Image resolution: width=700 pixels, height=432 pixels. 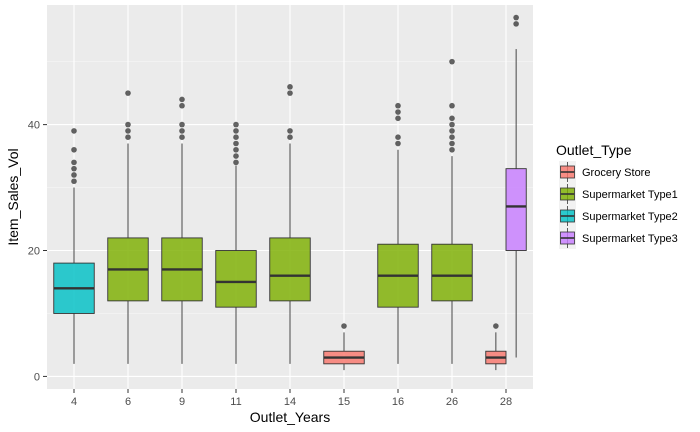 What do you see at coordinates (235, 402) in the screenshot?
I see `x-tick-label: 11` at bounding box center [235, 402].